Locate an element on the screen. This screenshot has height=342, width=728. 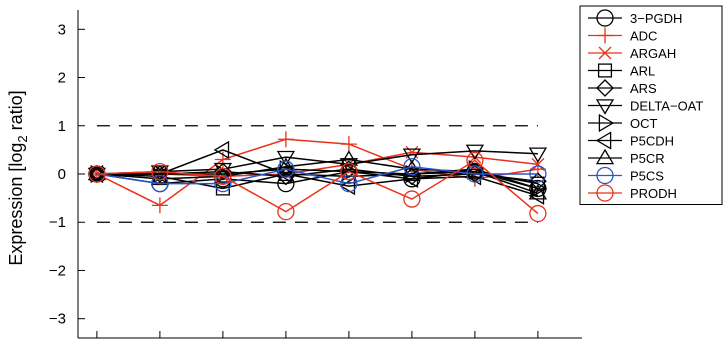
y-axis-label-text: Expression [log2 ratio] is located at coordinates (18, 177).